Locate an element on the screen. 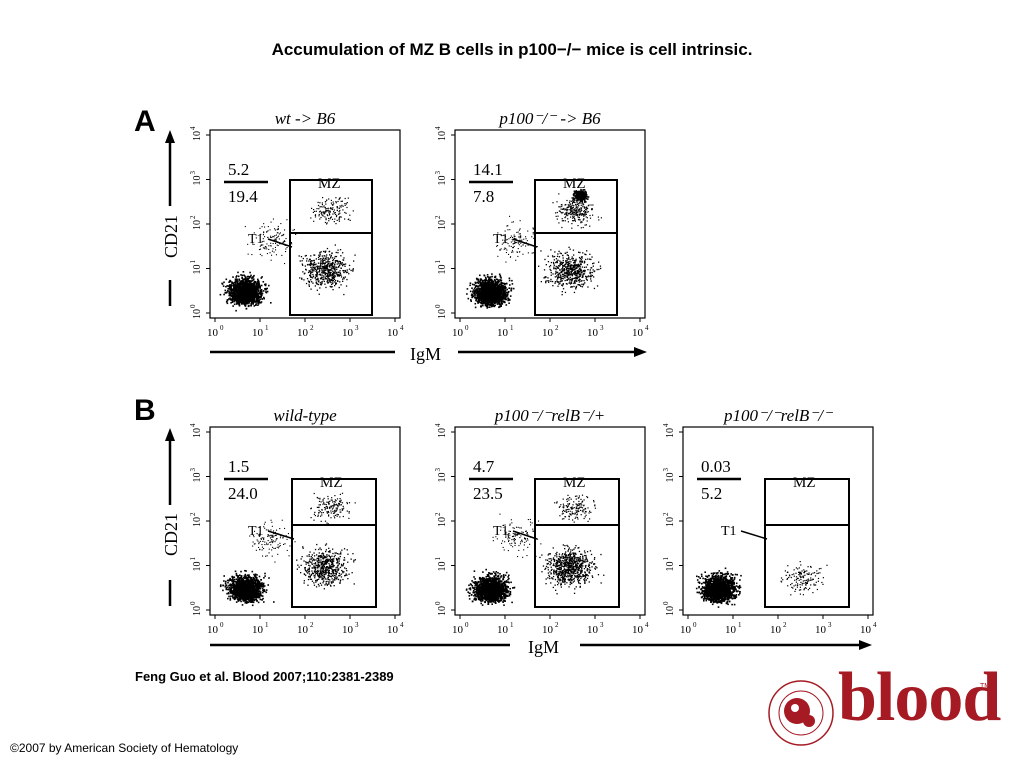 This screenshot has height=768, width=1024. y-tick-label: 10 is located at coordinates (442, 181).